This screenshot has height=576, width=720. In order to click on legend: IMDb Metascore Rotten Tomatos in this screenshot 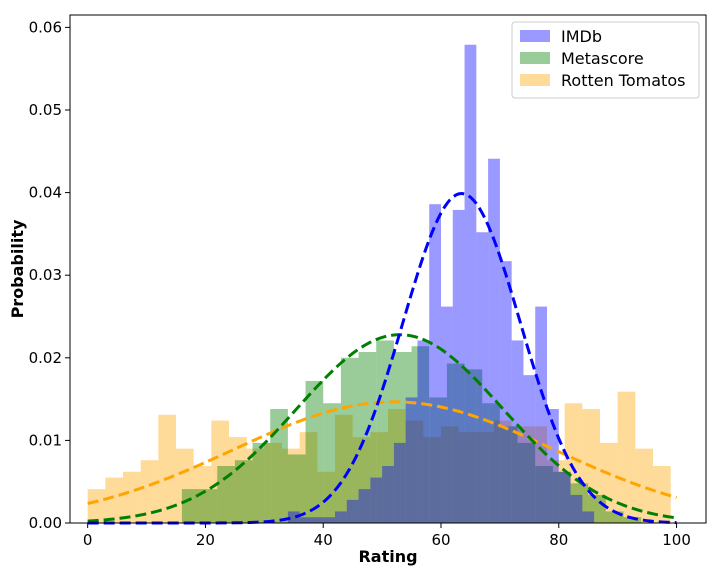, I will do `click(605, 60)`.